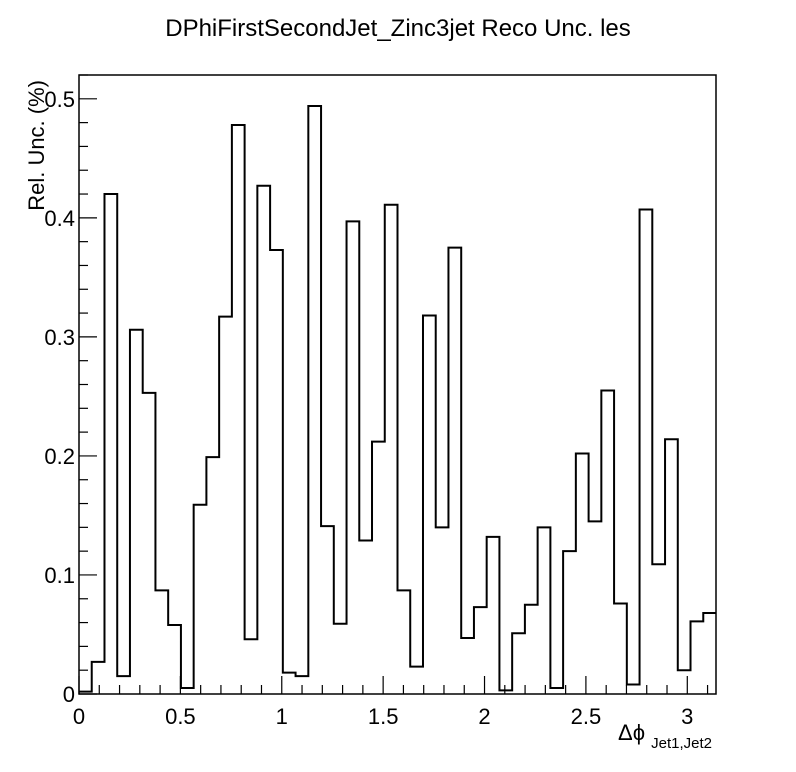 This screenshot has width=796, height=772. What do you see at coordinates (681, 743) in the screenshot?
I see `x-axis-label-sub: Jet1,Jet2` at bounding box center [681, 743].